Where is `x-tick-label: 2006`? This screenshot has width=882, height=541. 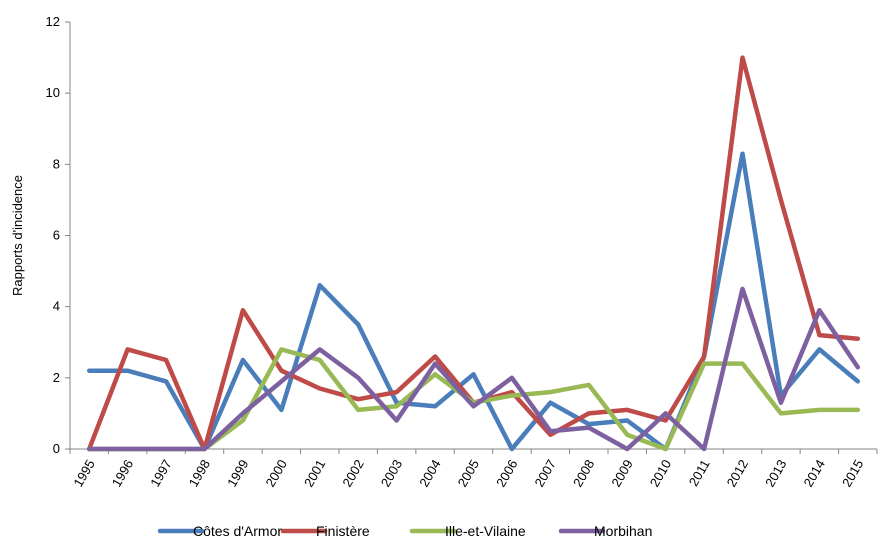 x-tick-label: 2006 is located at coordinates (506, 473).